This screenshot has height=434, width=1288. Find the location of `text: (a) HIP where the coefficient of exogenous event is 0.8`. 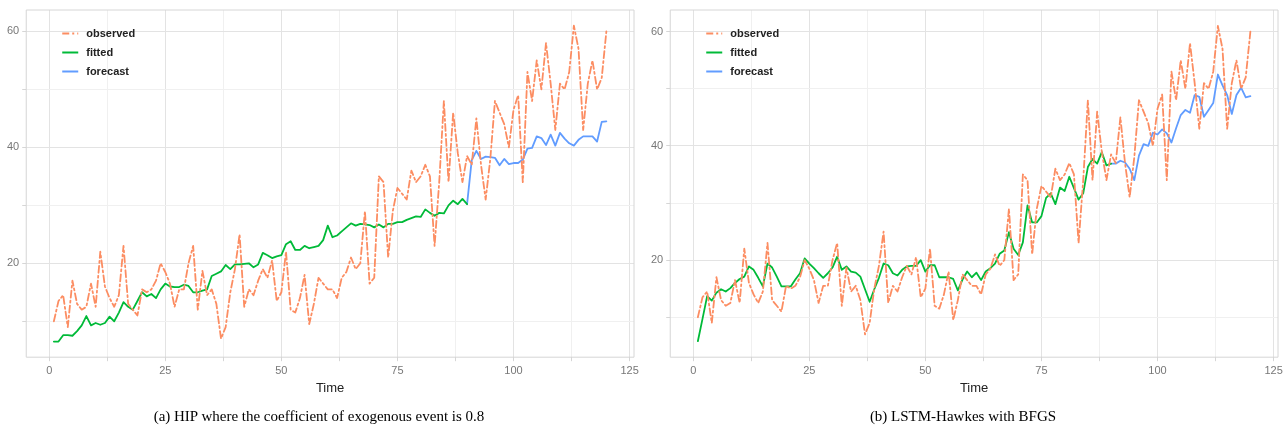

text: (a) HIP where the coefficient of exogenous event is 0.8 is located at coordinates (319, 416).